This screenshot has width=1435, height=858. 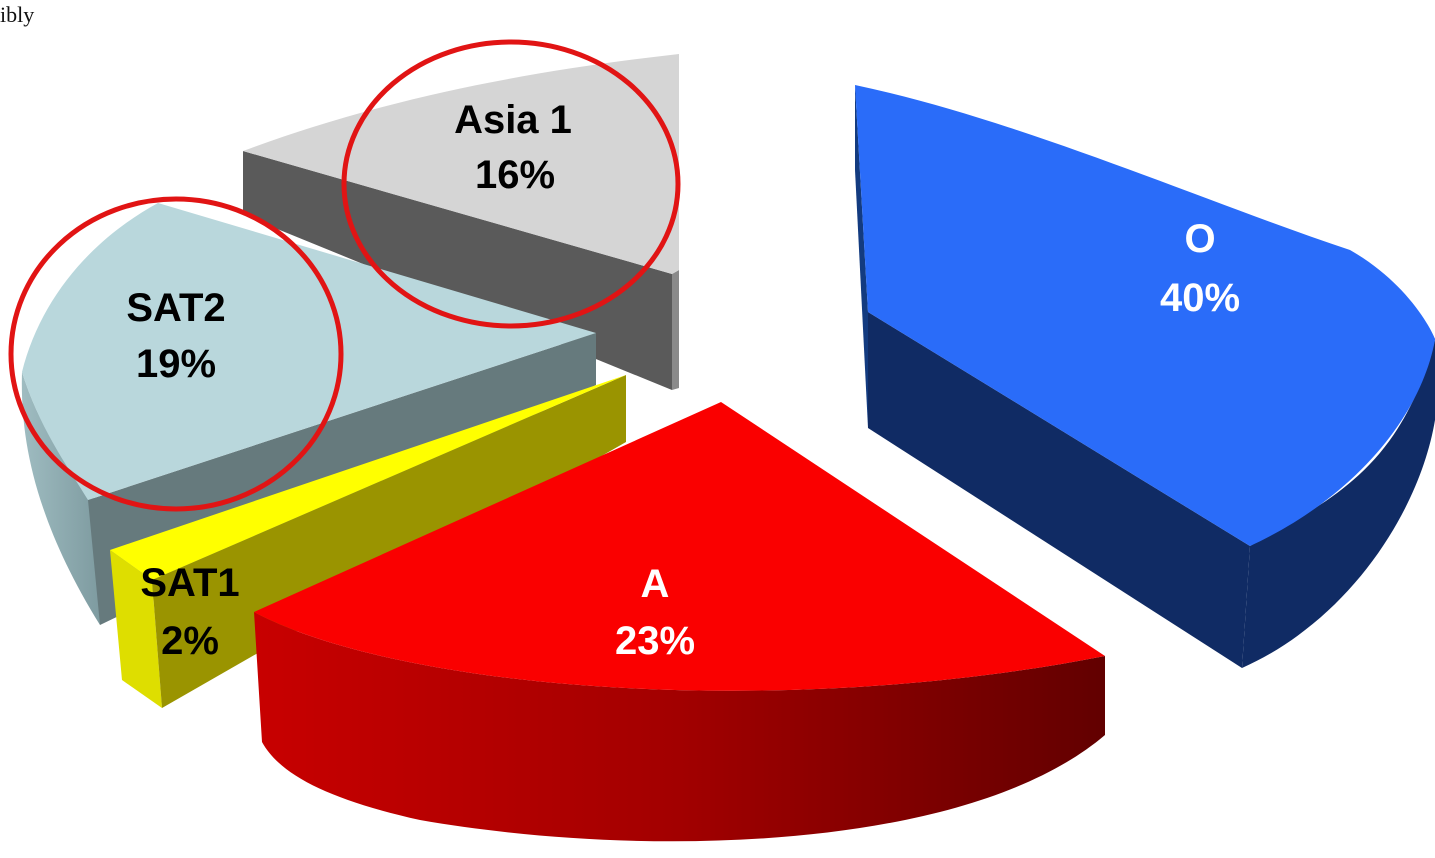 I want to click on label-a-pct: 23%, so click(x=655, y=641).